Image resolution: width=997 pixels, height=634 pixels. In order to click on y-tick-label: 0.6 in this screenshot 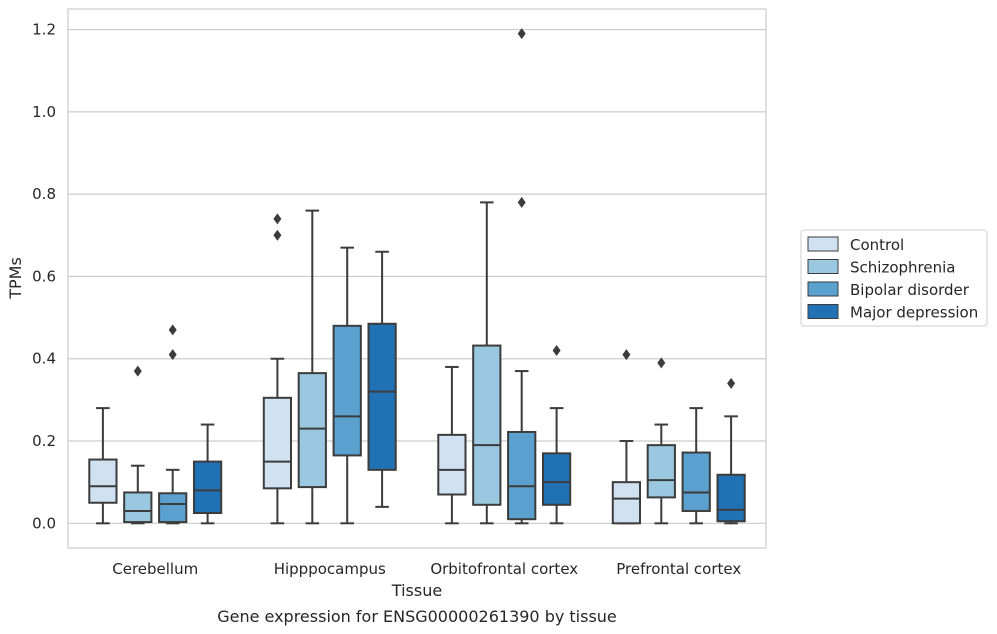, I will do `click(44, 276)`.